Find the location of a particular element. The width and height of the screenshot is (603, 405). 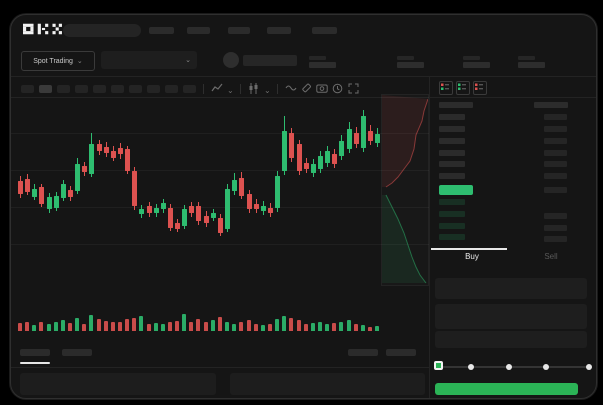

header-divider is located at coordinates (303, 76).